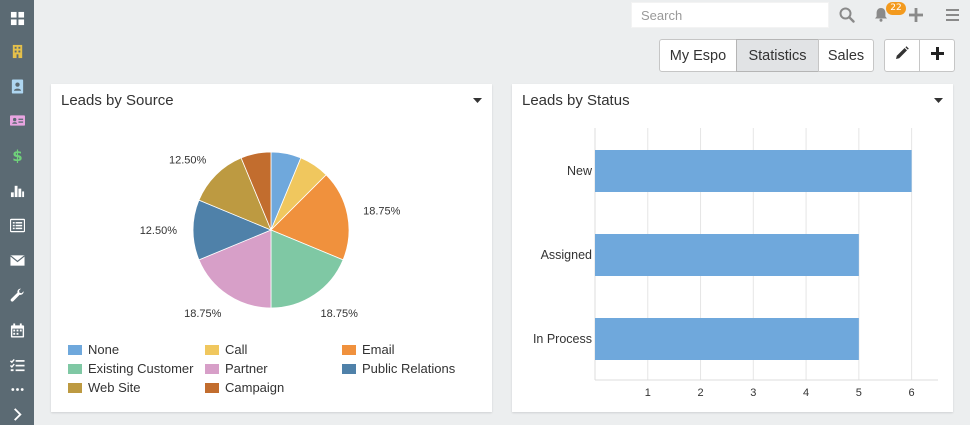 This screenshot has height=425, width=970. I want to click on leads-by-source-pie-chart: 18.75% 18.75% 18.75% 12.50% 12.50%, so click(270, 235).